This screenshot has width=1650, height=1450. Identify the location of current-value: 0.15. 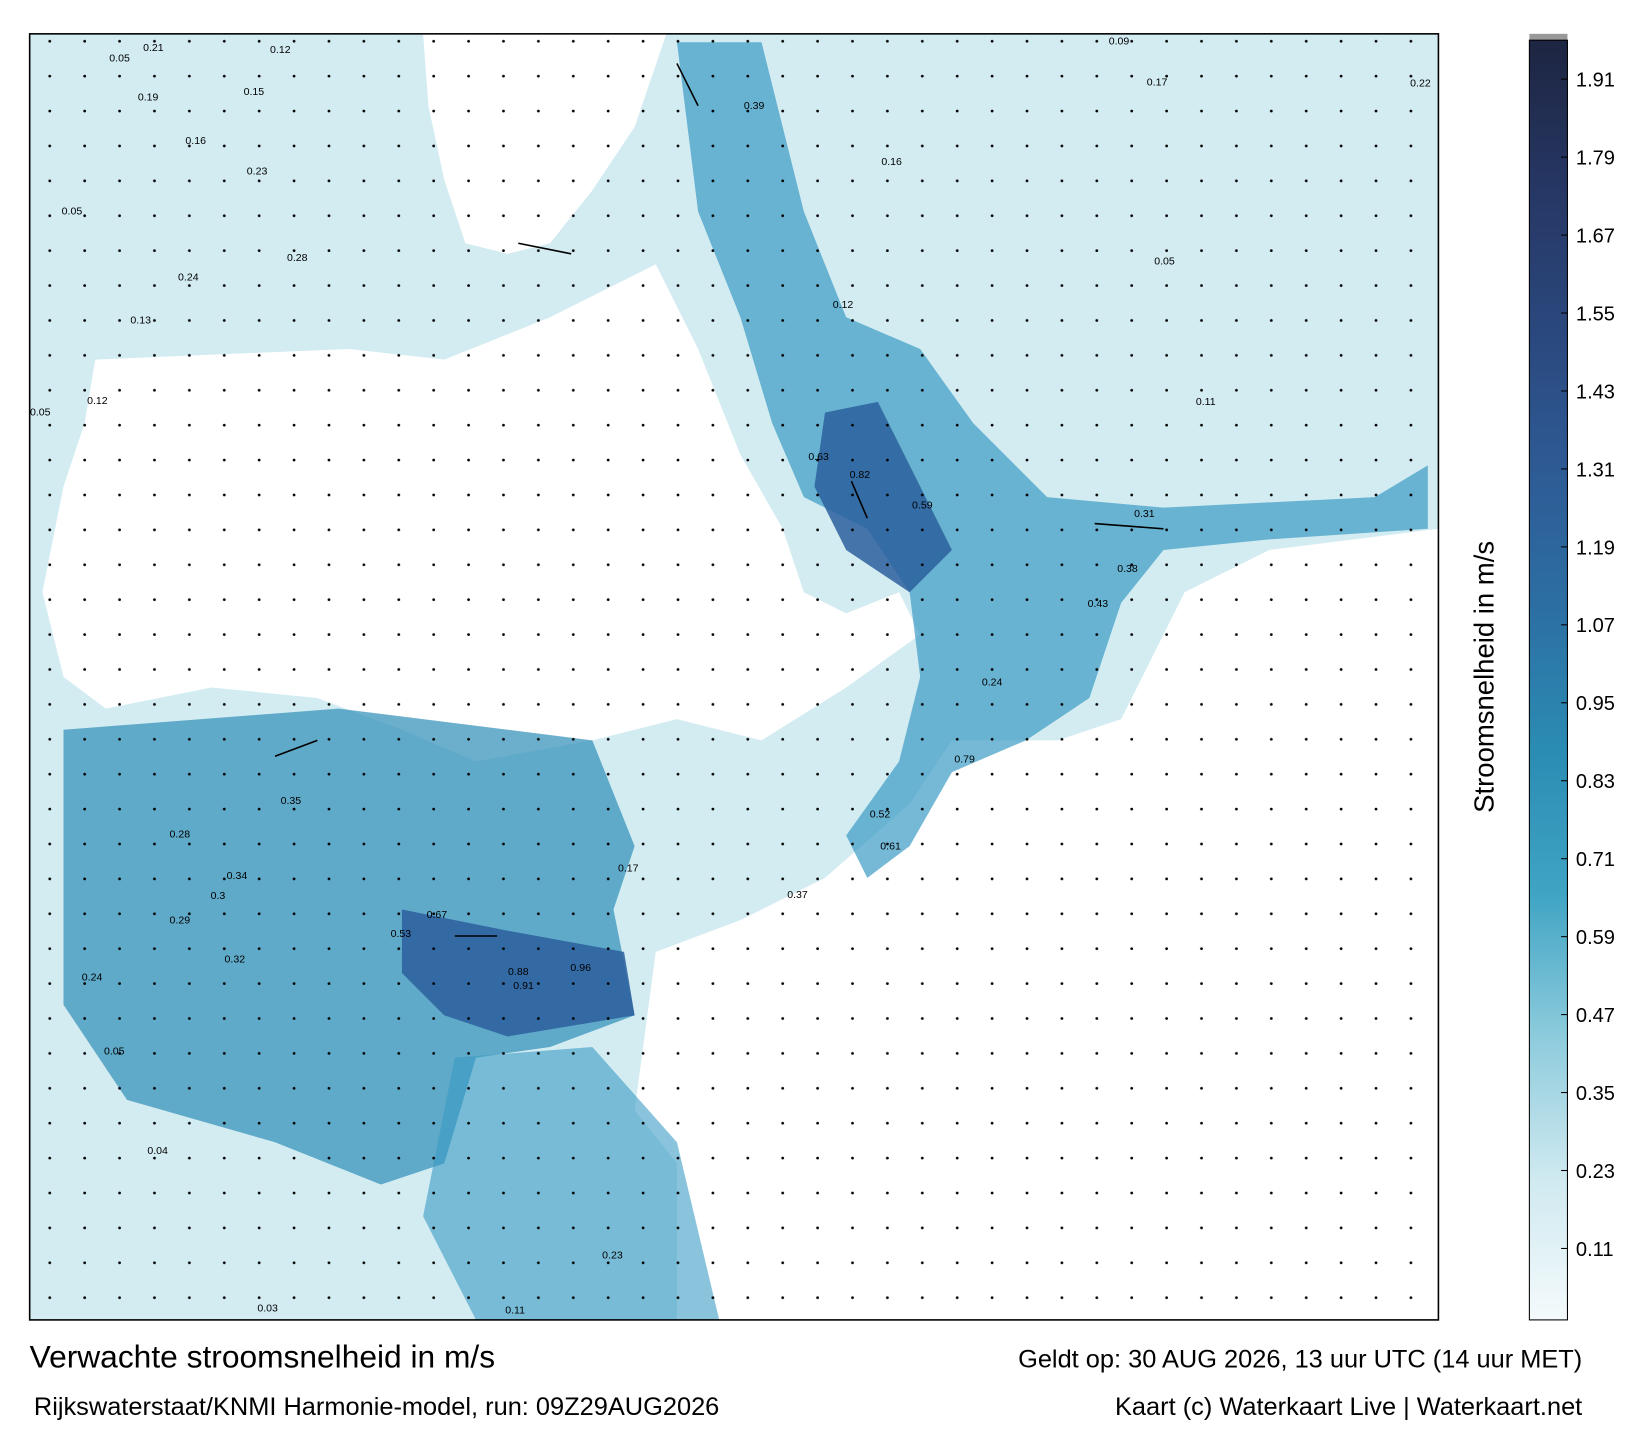
(254, 92).